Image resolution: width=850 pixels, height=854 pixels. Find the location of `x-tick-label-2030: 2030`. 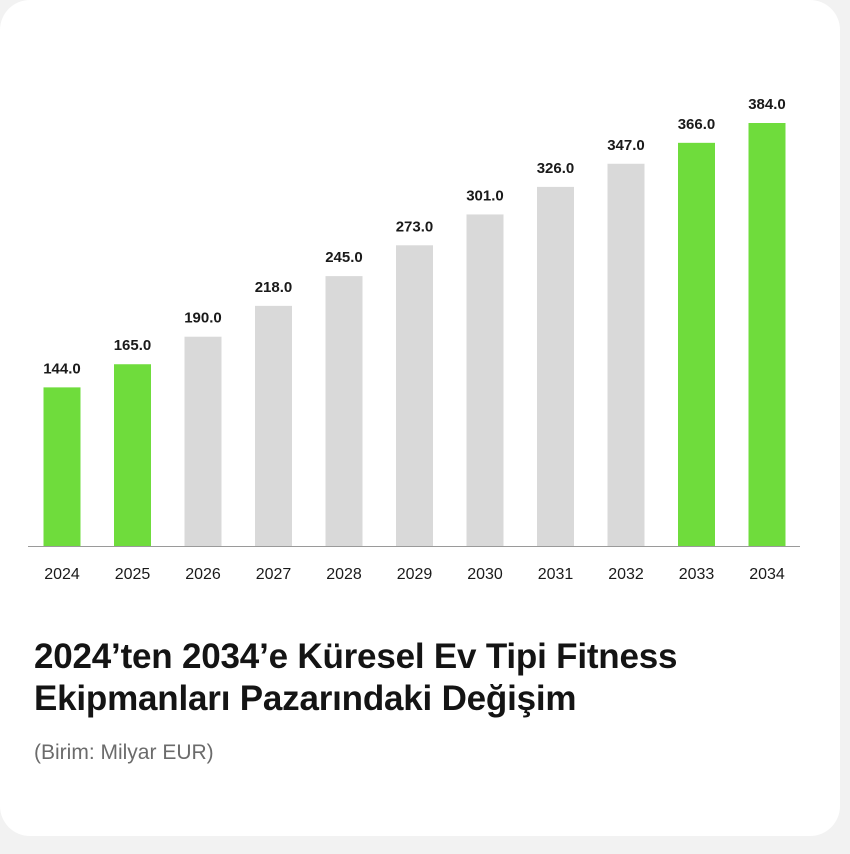

x-tick-label-2030: 2030 is located at coordinates (485, 574).